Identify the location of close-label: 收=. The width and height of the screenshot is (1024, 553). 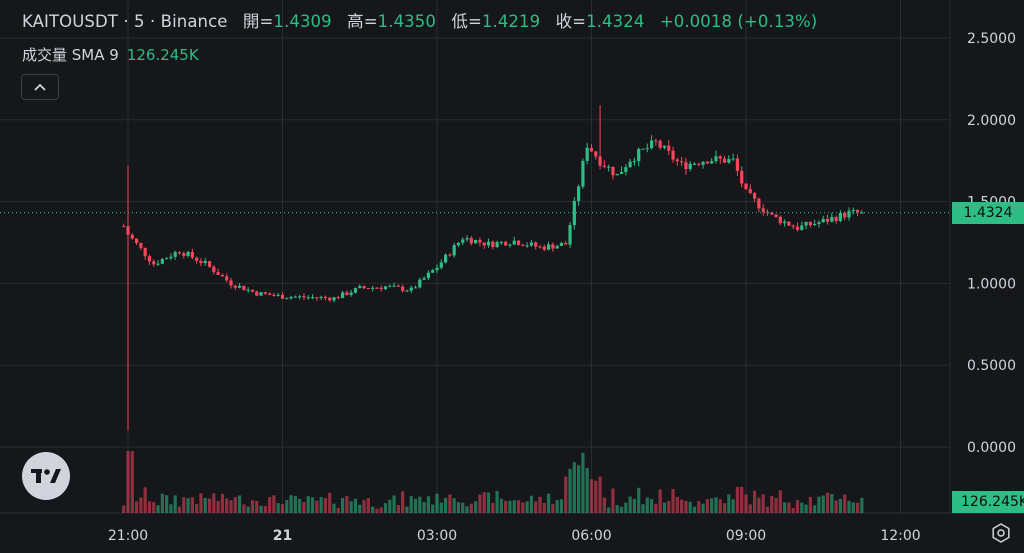
(571, 21).